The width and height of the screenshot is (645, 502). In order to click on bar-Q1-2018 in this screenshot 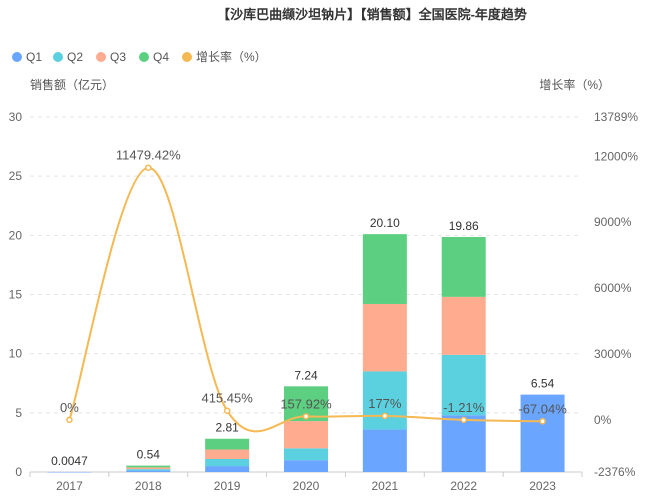, I will do `click(148, 471)`.